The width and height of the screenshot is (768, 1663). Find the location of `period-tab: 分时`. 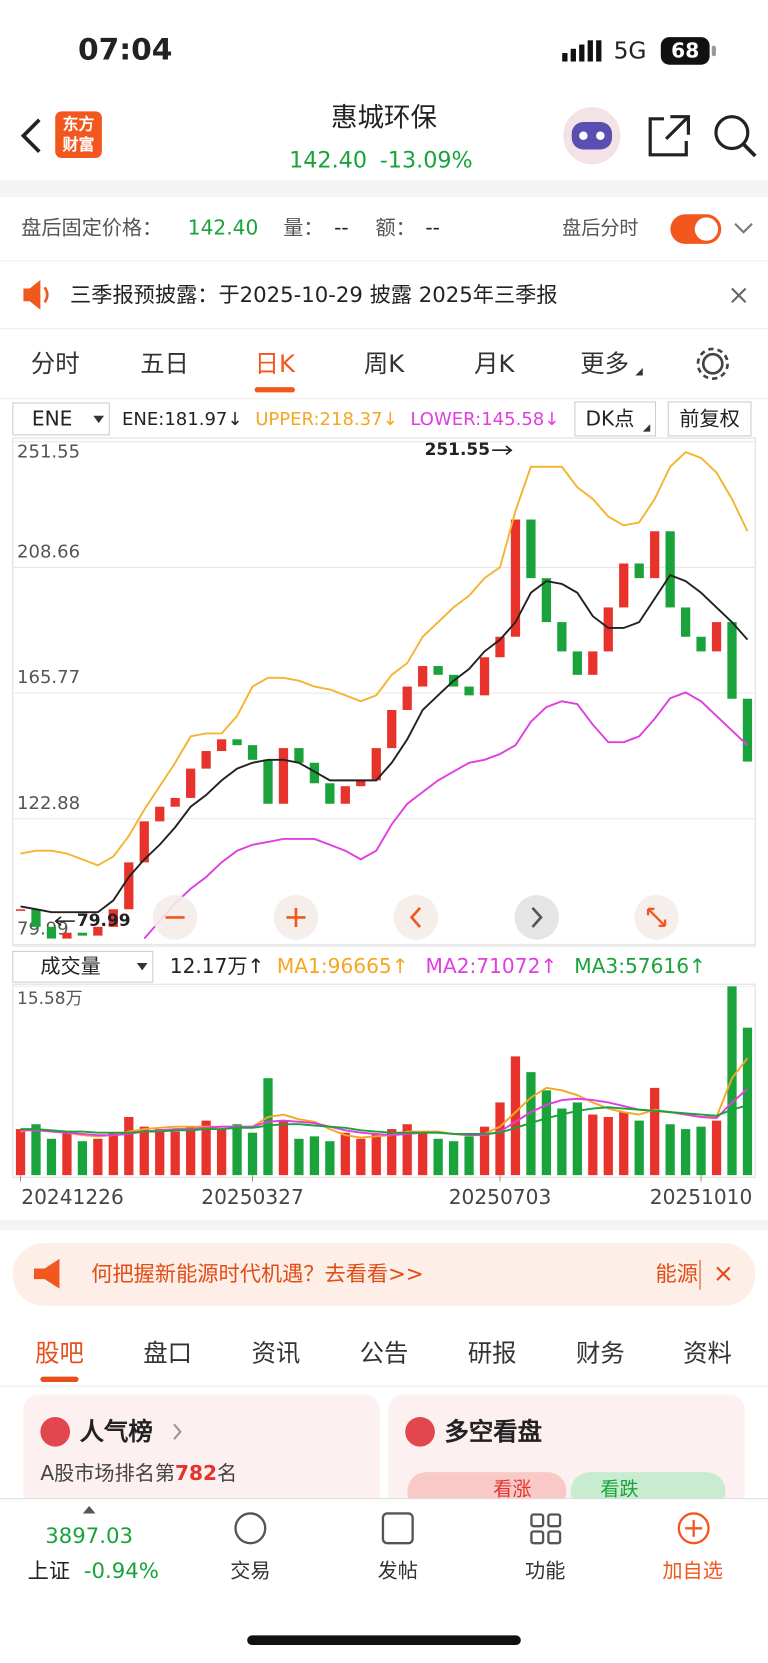

period-tab: 分时 is located at coordinates (55, 363).